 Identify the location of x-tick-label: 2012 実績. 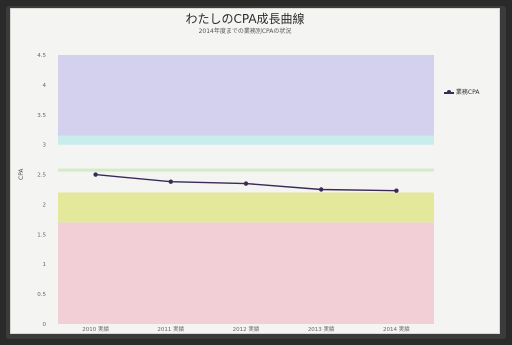
(246, 329).